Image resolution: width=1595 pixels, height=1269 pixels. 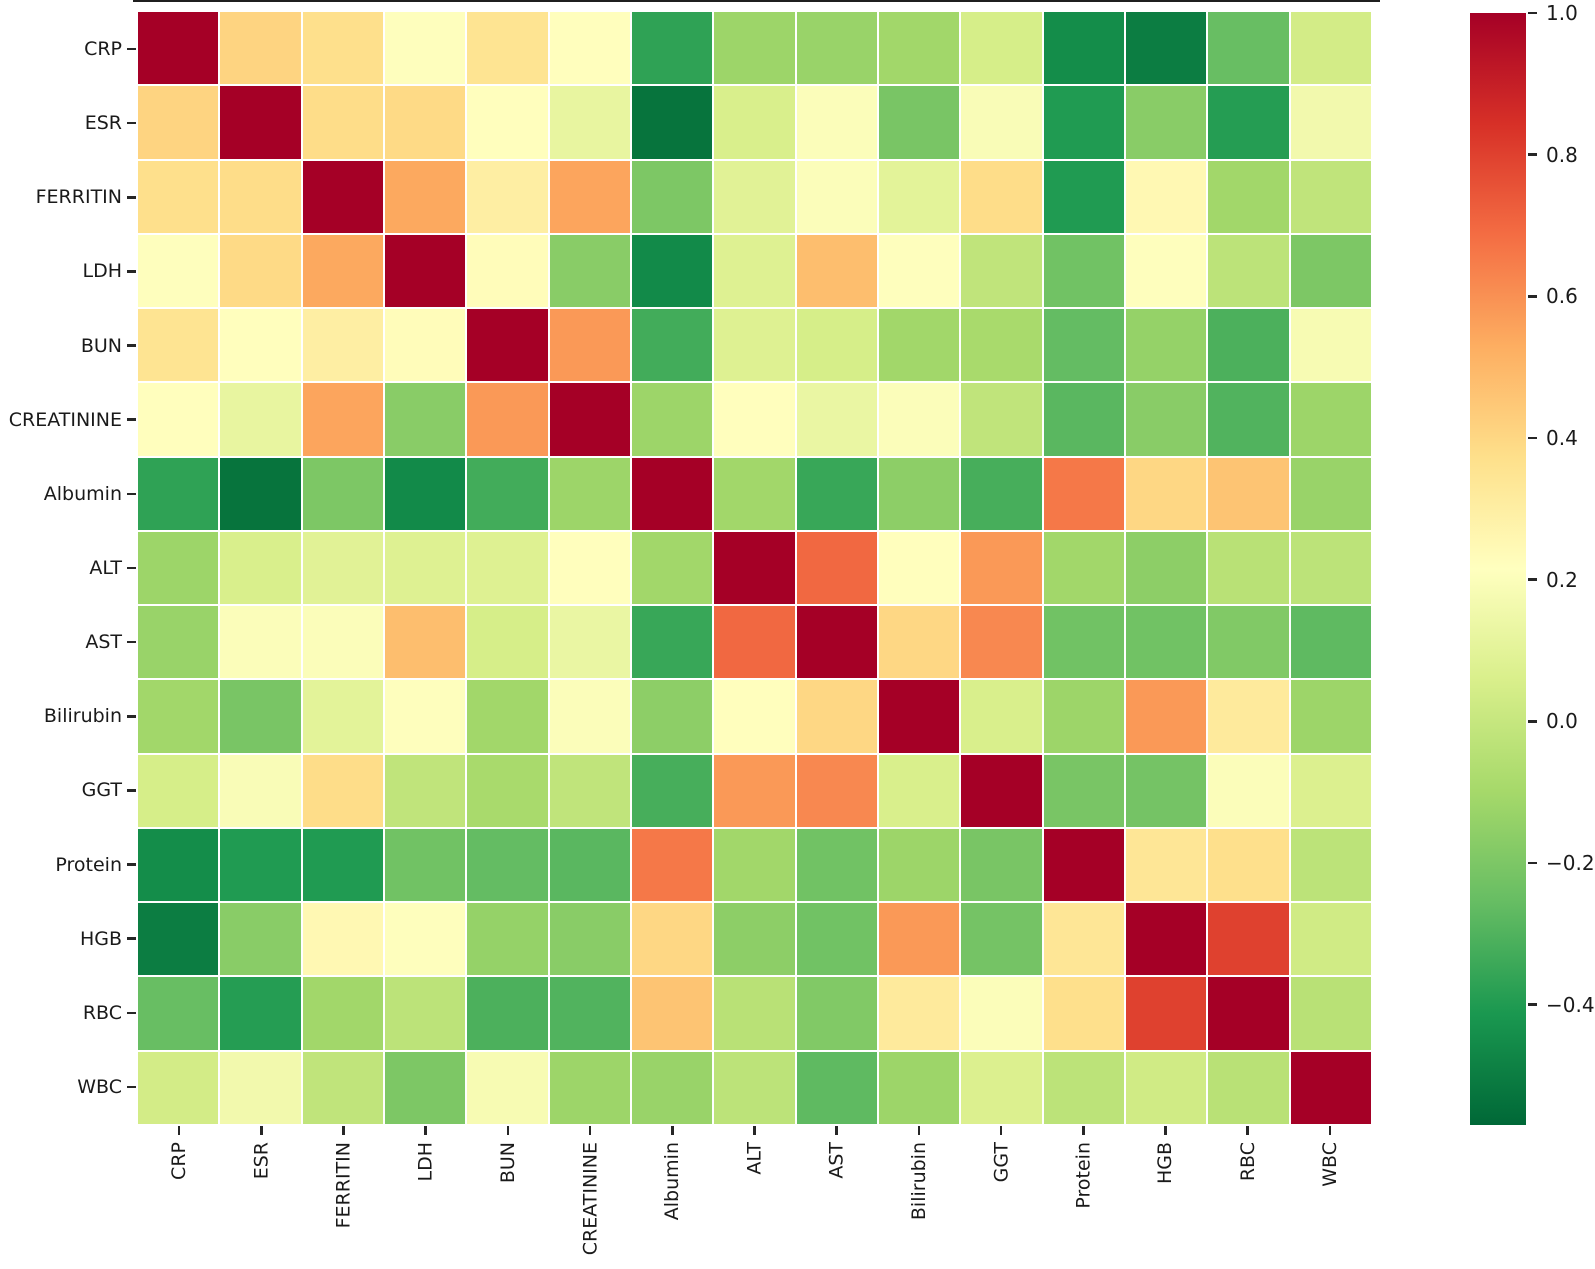 What do you see at coordinates (754, 1158) in the screenshot?
I see `x-axis-label-ALT: ALT` at bounding box center [754, 1158].